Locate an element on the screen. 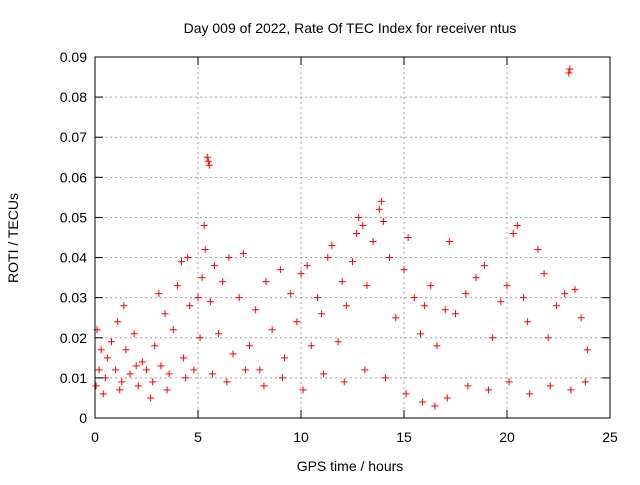 The width and height of the screenshot is (640, 485). y-tick-label: 0.06 is located at coordinates (73, 177).